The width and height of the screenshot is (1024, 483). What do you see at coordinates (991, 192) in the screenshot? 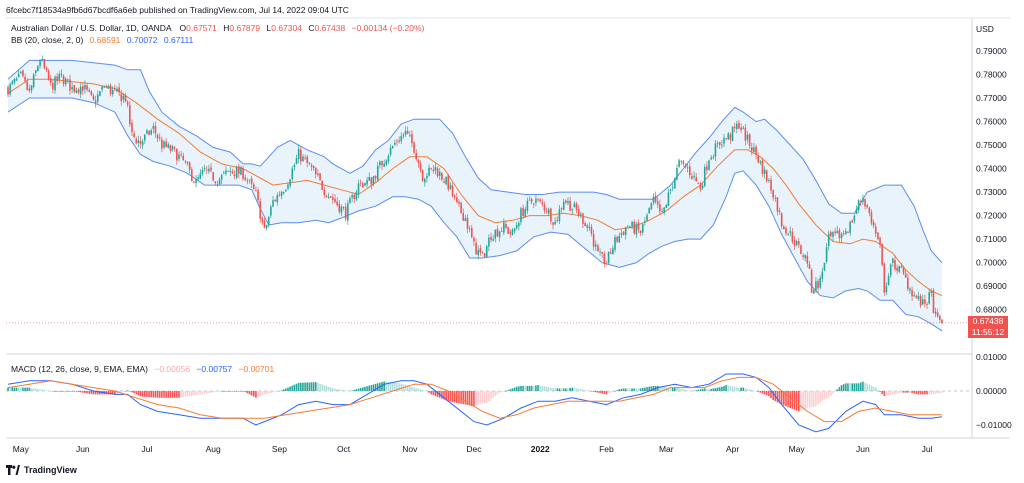
I see `price-tick-label: 0.73000` at bounding box center [991, 192].